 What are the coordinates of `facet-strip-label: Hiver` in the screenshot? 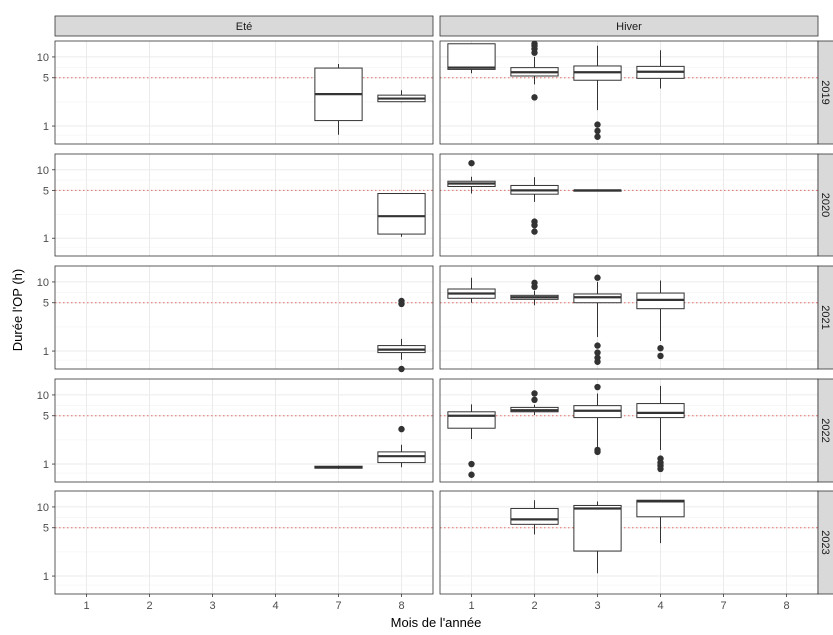 It's located at (629, 27).